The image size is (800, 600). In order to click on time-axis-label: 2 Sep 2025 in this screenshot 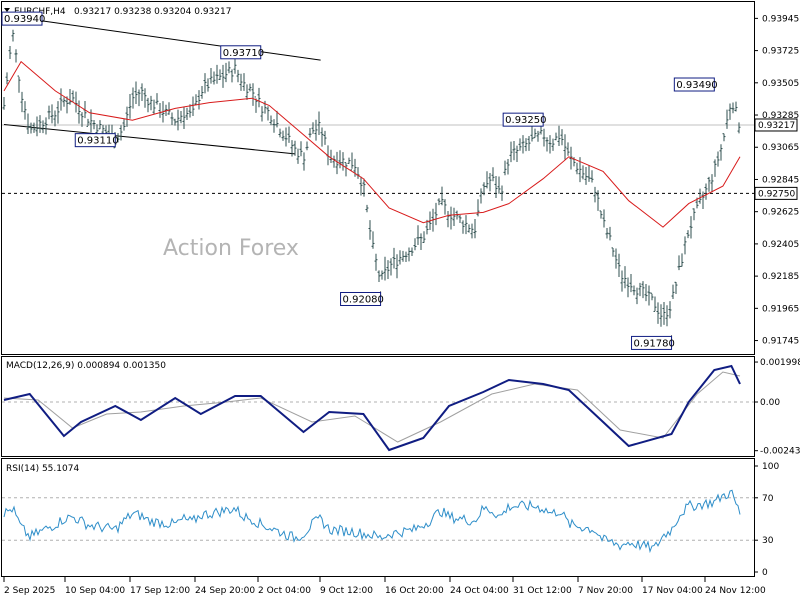, I will do `click(29, 591)`.